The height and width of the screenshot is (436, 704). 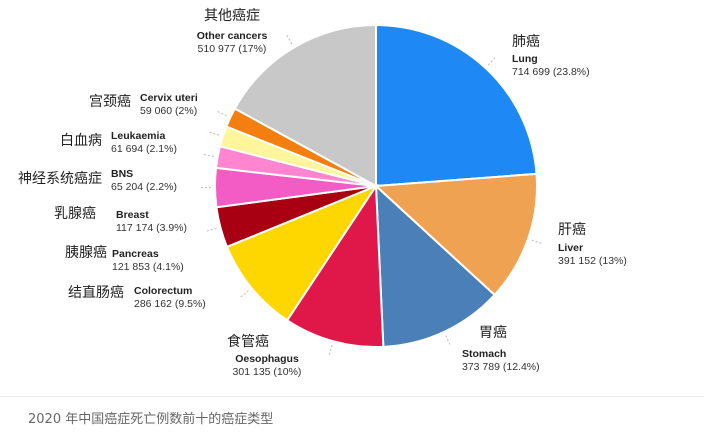 I want to click on slice-value-label: 61 694 (2.1%), so click(x=144, y=149).